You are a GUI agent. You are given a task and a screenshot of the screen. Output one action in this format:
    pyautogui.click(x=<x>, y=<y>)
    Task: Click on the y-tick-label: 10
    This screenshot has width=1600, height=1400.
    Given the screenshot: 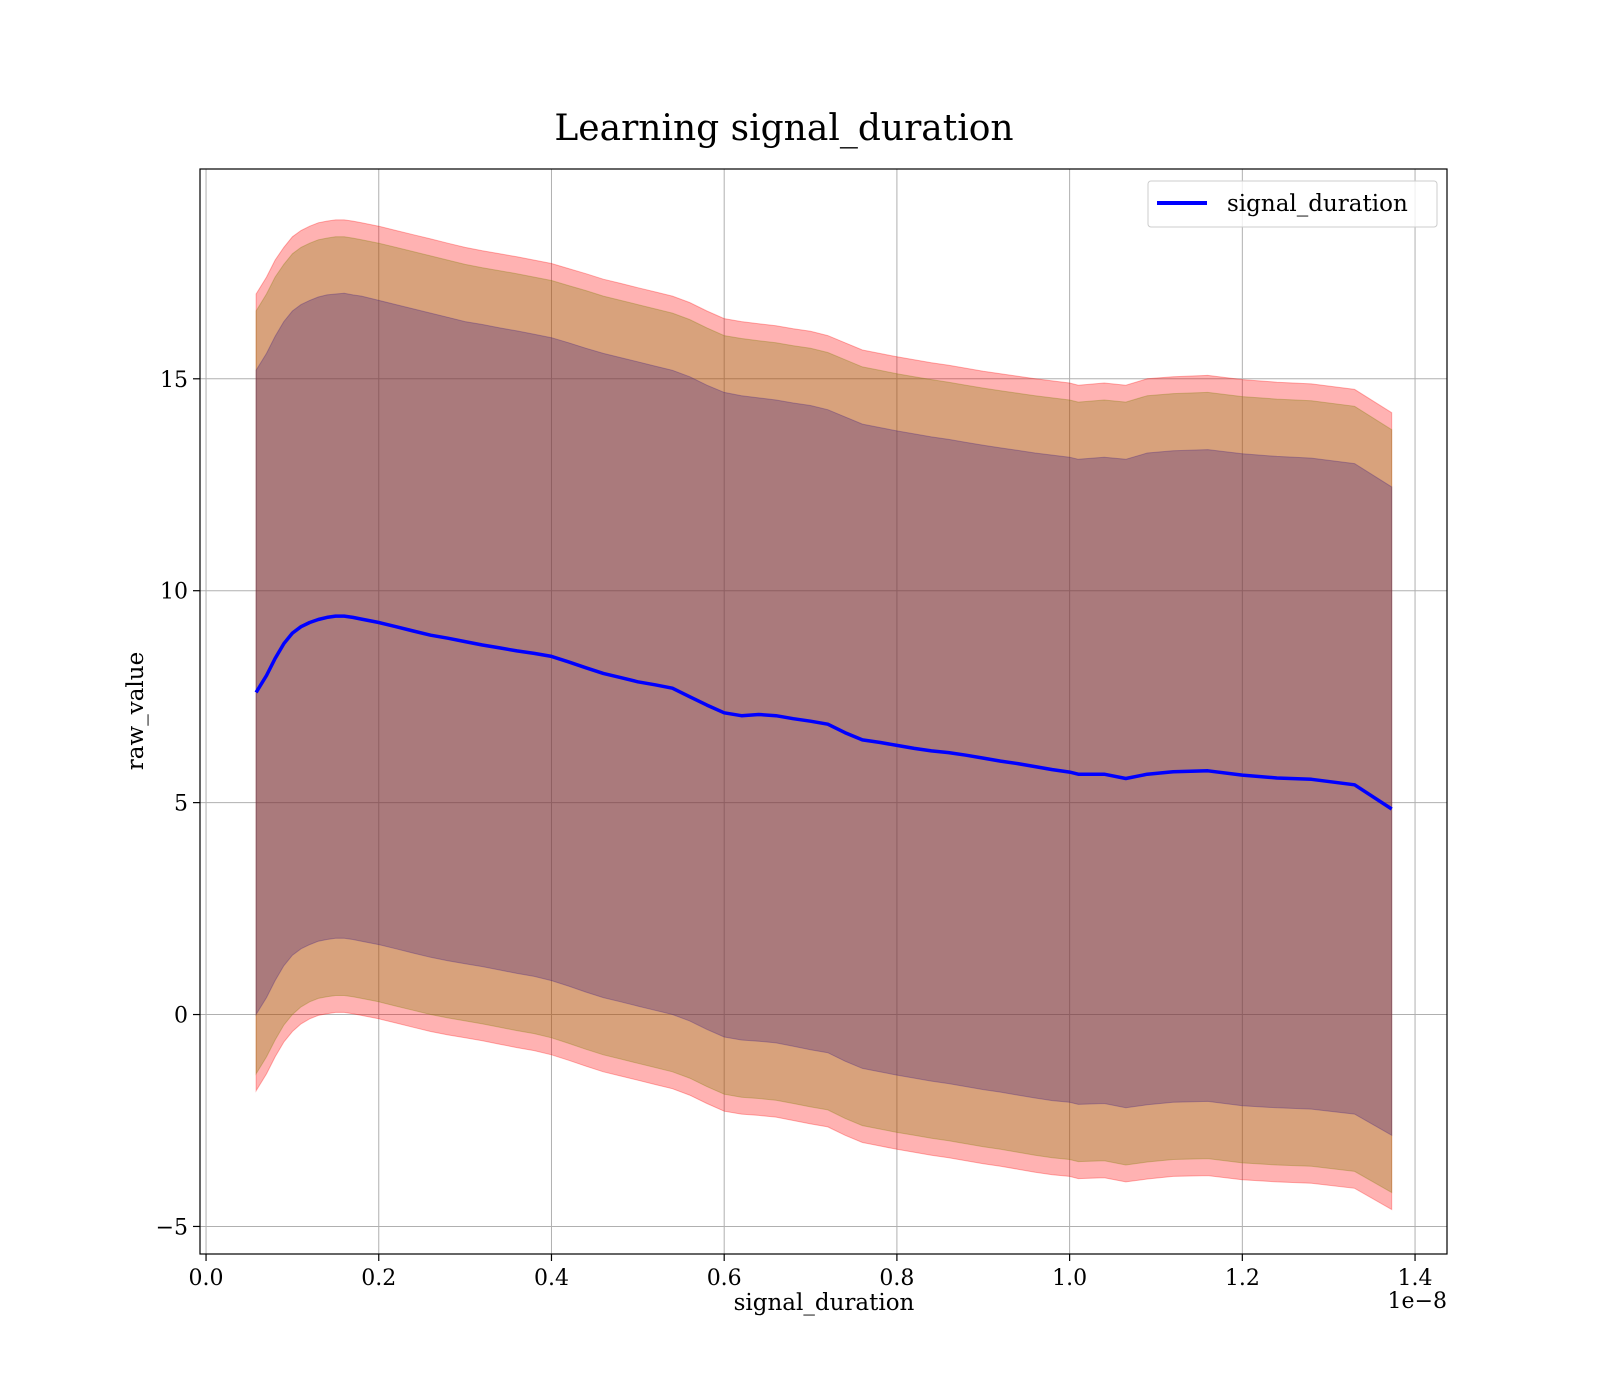 What is the action you would take?
    pyautogui.click(x=174, y=592)
    